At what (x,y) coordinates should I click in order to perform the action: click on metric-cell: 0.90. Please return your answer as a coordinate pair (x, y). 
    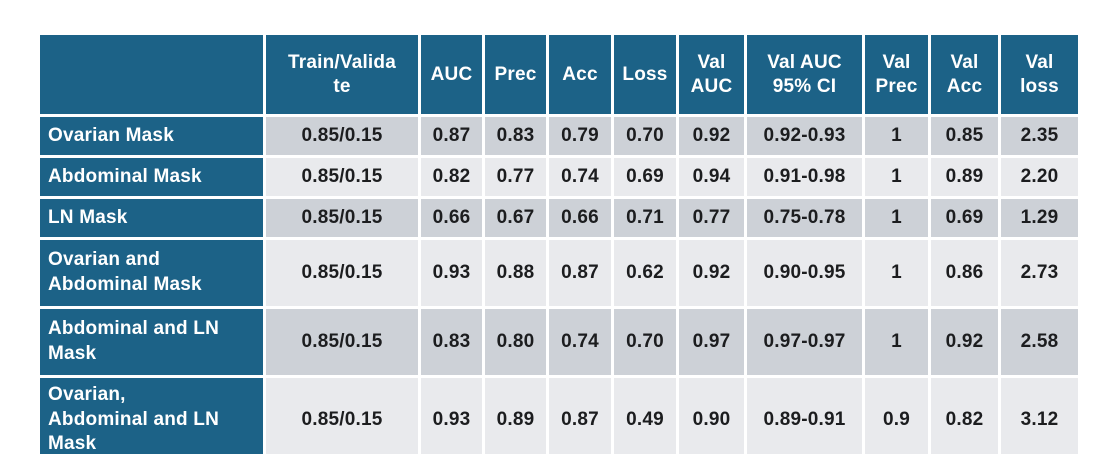
    Looking at the image, I should click on (711, 416).